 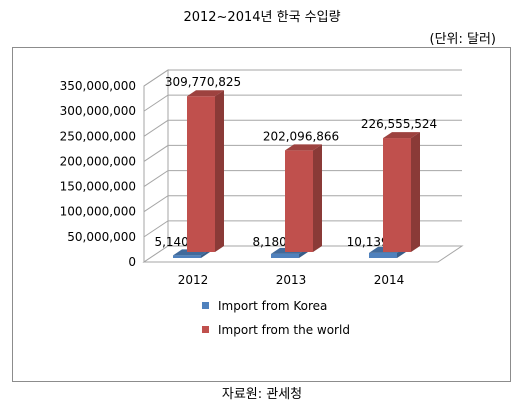 What do you see at coordinates (98, 86) in the screenshot?
I see `y-tick-label: 350,000,000` at bounding box center [98, 86].